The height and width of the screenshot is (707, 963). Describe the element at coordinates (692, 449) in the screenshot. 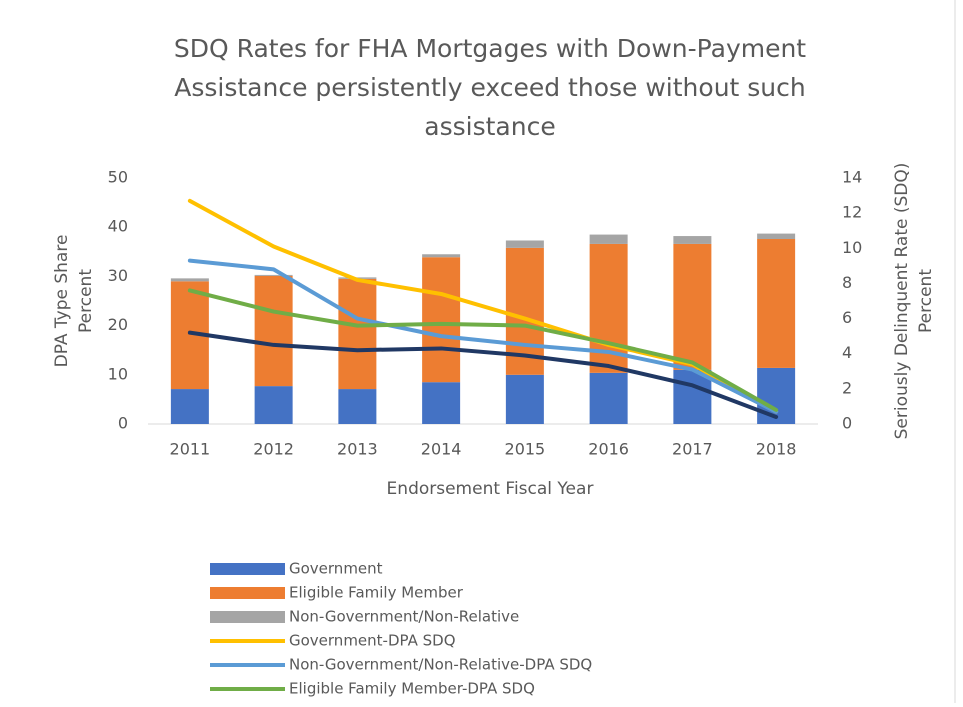

I see `x-tick-label: 2017` at that location.